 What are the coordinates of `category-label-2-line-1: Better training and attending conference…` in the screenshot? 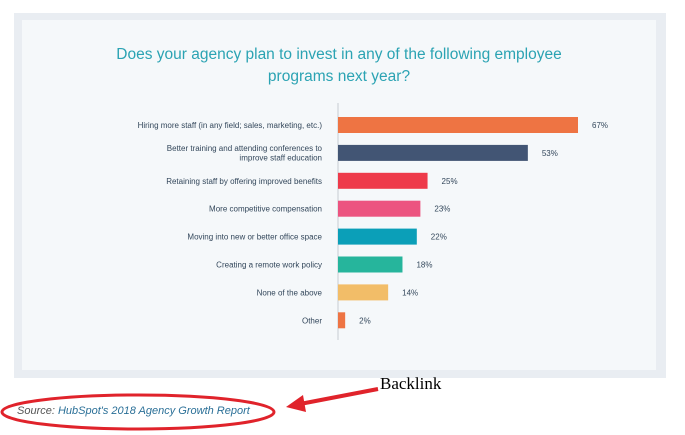 It's located at (245, 148).